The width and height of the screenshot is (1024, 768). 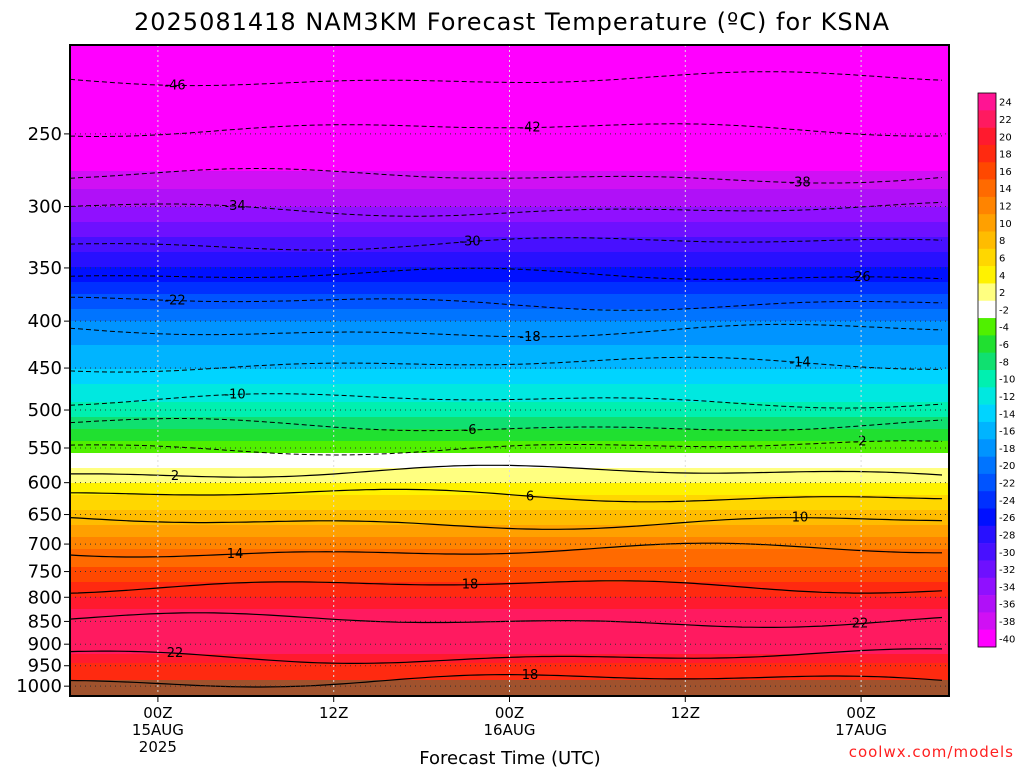 I want to click on y-tick-label: 400, so click(x=45, y=321).